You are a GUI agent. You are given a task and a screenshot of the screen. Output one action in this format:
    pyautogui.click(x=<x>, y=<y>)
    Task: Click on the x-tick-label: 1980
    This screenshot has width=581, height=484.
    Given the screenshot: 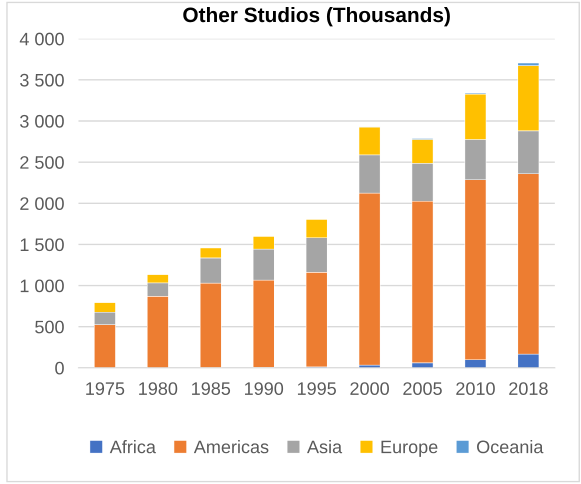 What is the action you would take?
    pyautogui.click(x=158, y=388)
    